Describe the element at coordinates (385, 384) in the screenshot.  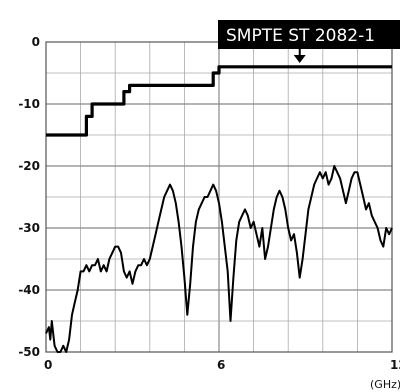
I see `x-axis-unit: (GHz)` at that location.